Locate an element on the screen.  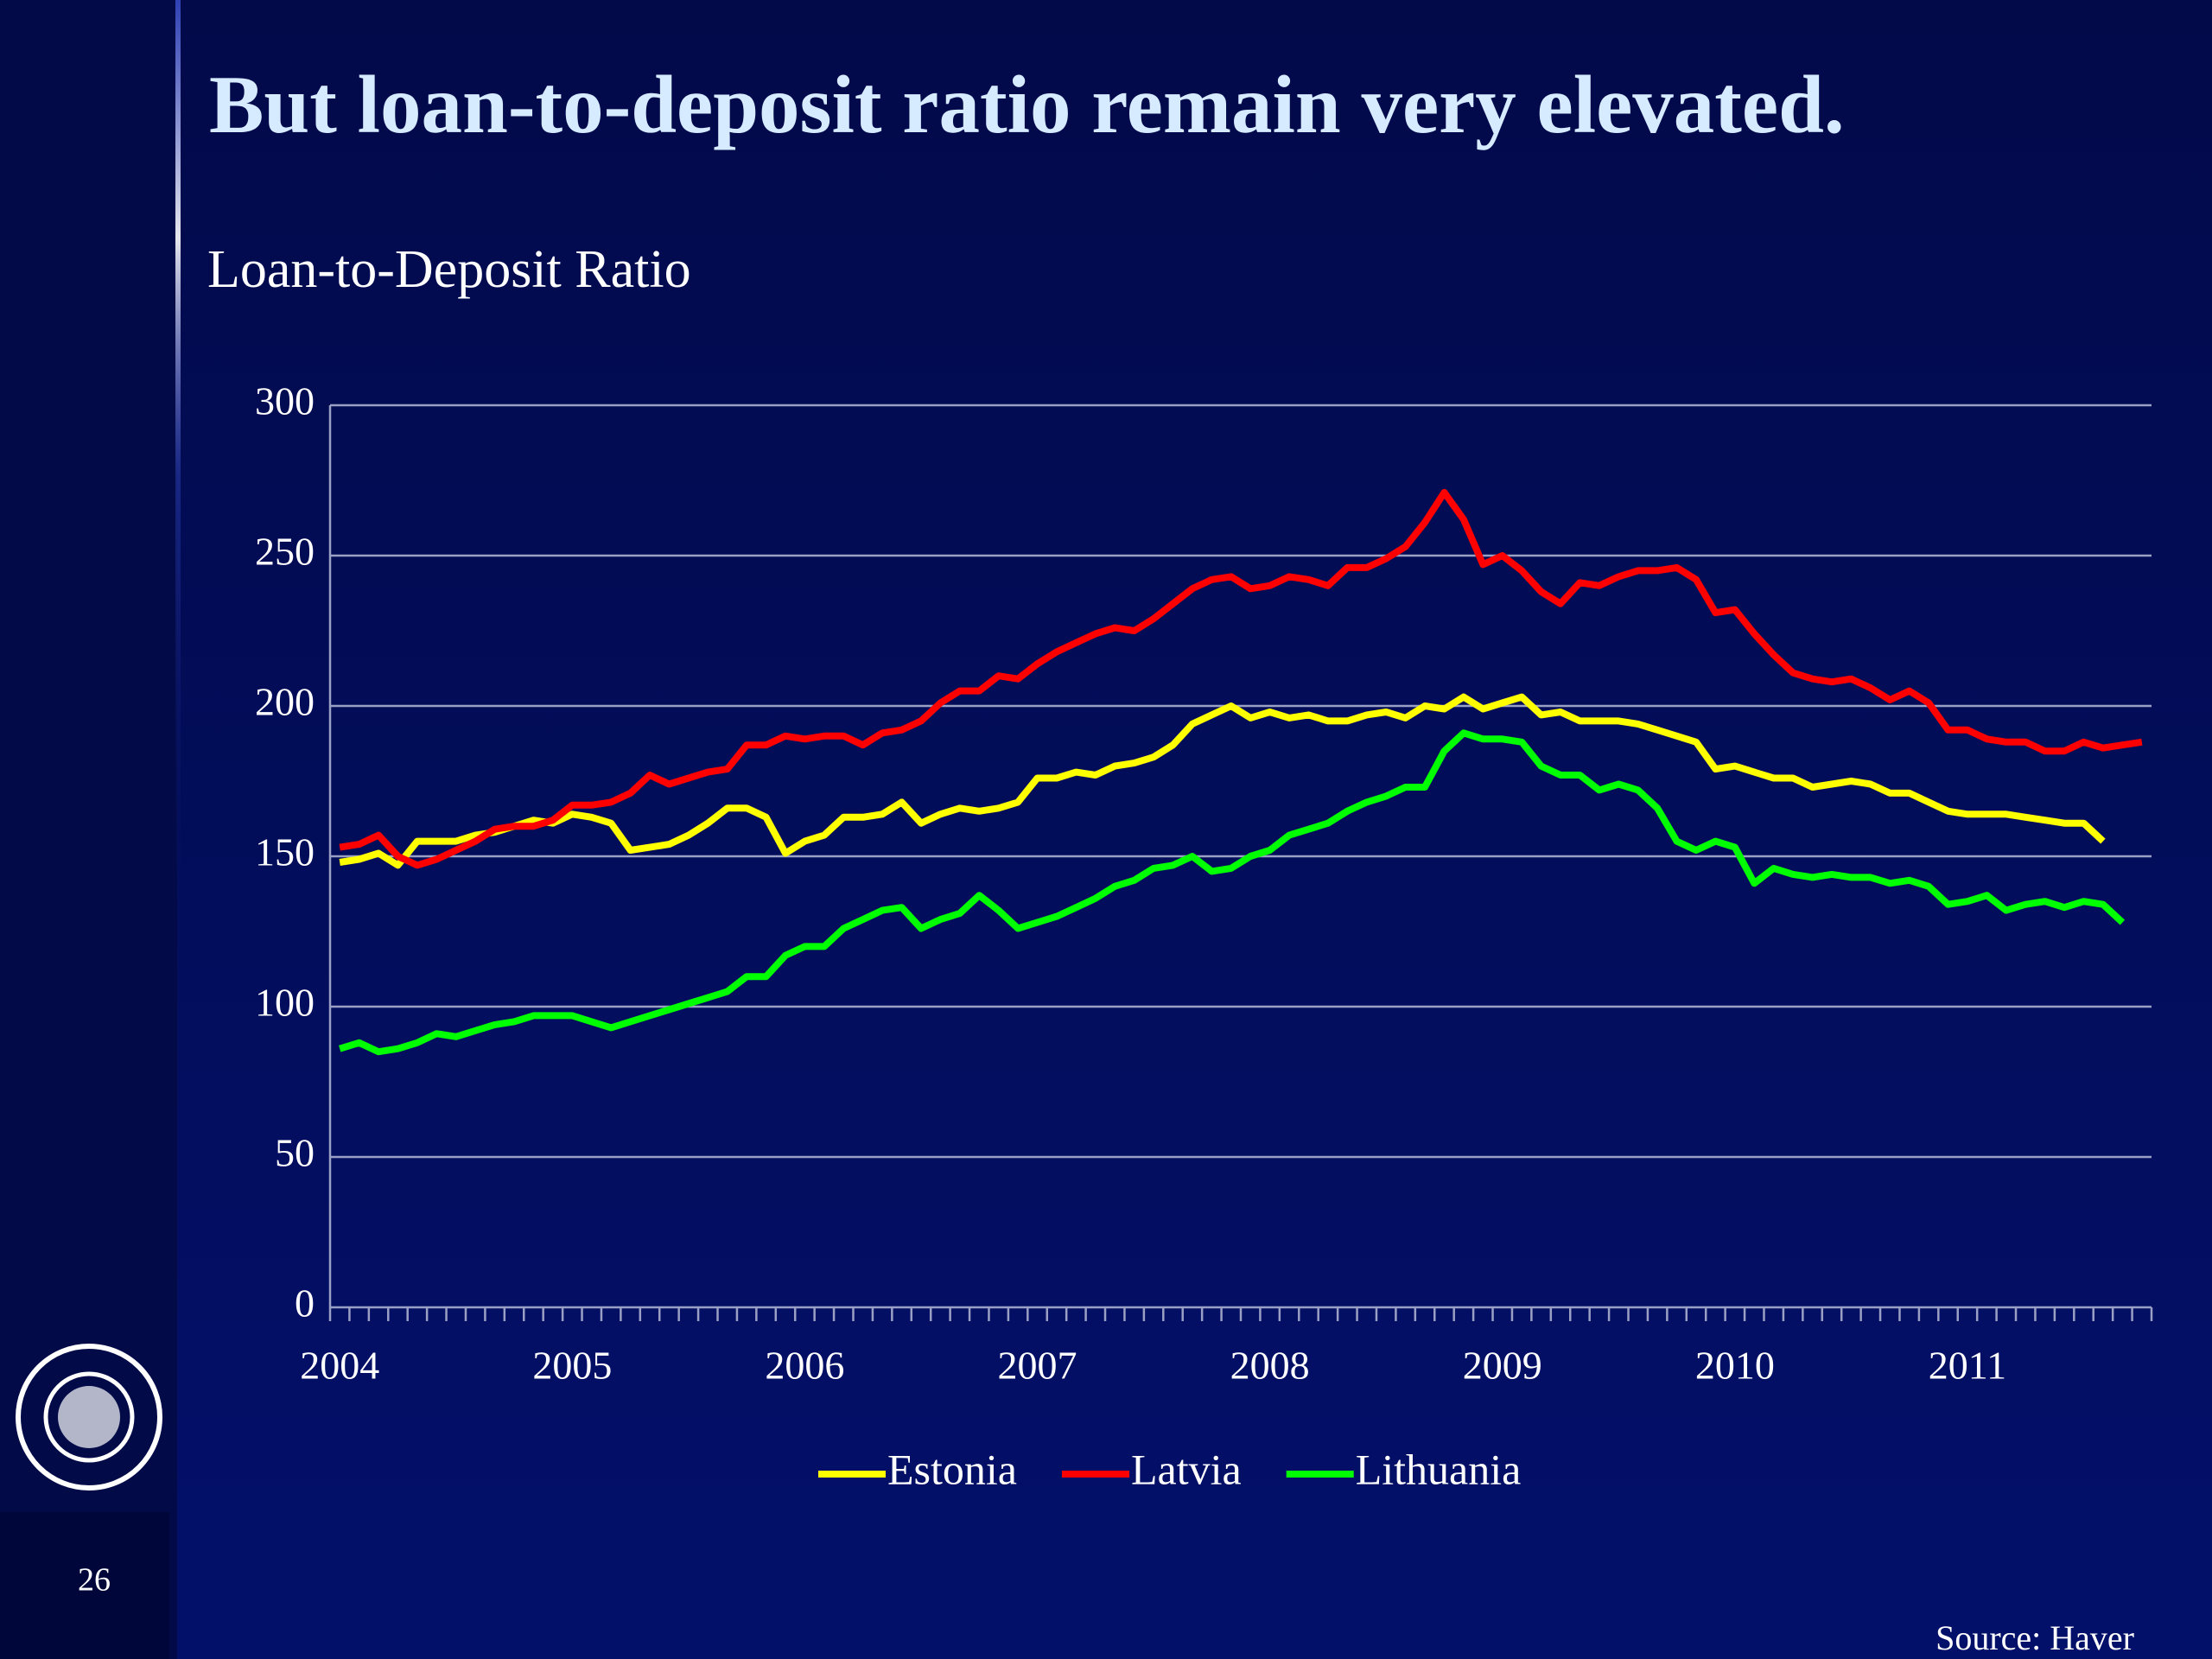
logo is located at coordinates (89, 1417).